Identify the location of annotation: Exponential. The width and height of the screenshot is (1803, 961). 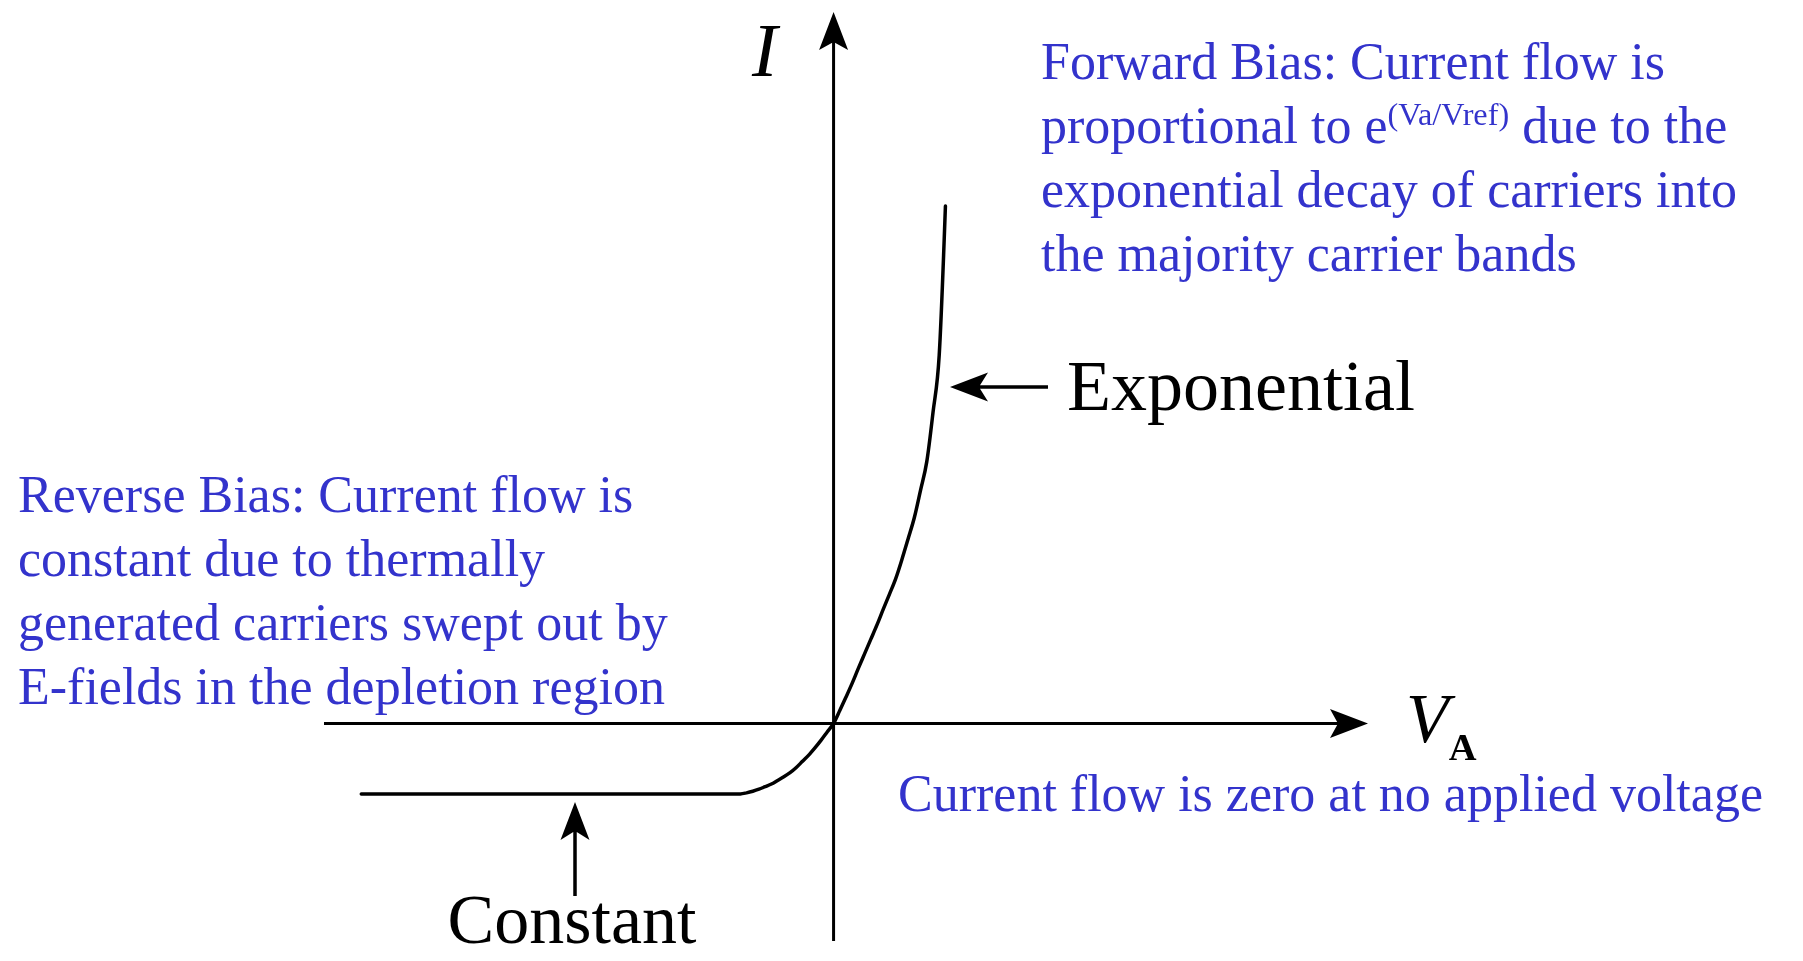
(1241, 386).